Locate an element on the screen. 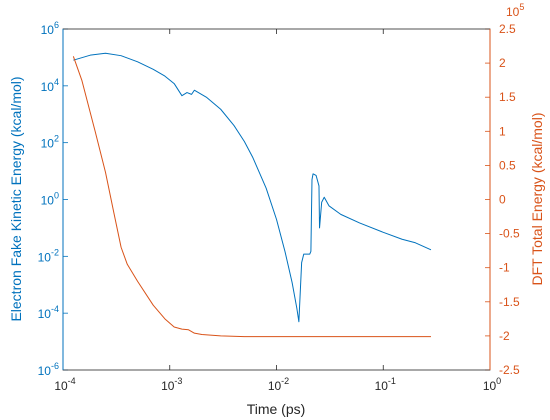  right-tick-label: 2.5 is located at coordinates (507, 29).